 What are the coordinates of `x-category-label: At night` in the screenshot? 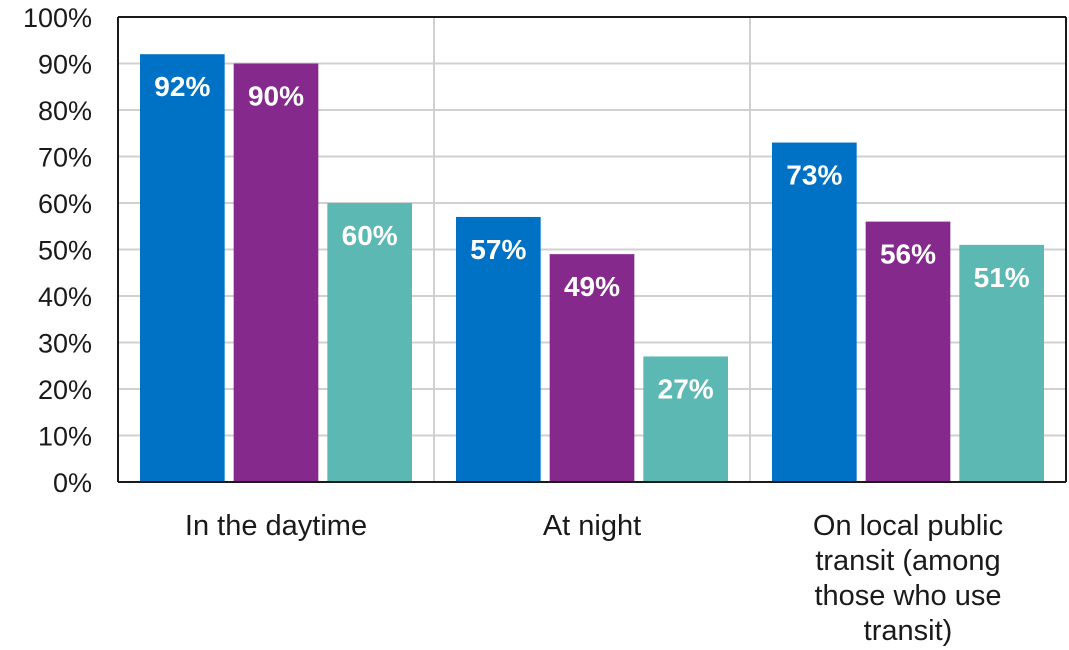 It's located at (592, 526).